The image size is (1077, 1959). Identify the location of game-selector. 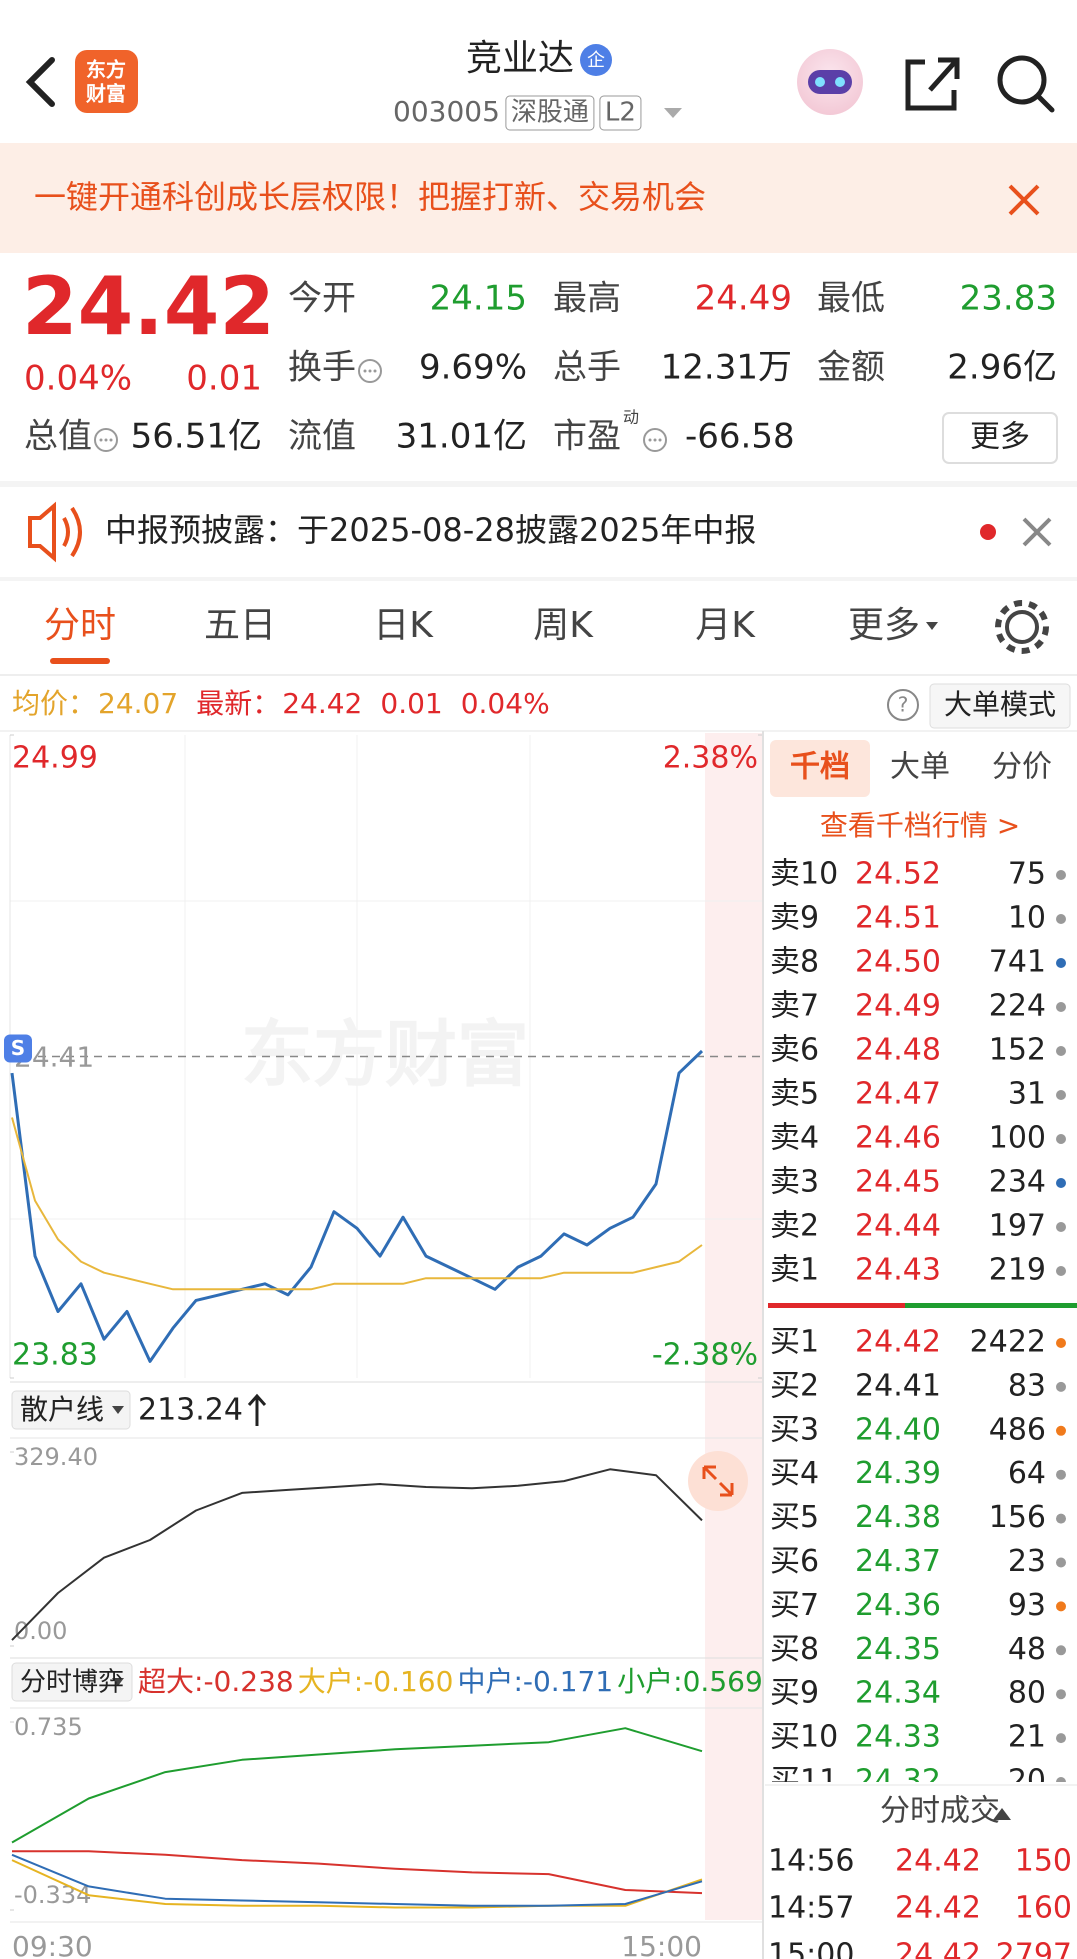
(72, 1682).